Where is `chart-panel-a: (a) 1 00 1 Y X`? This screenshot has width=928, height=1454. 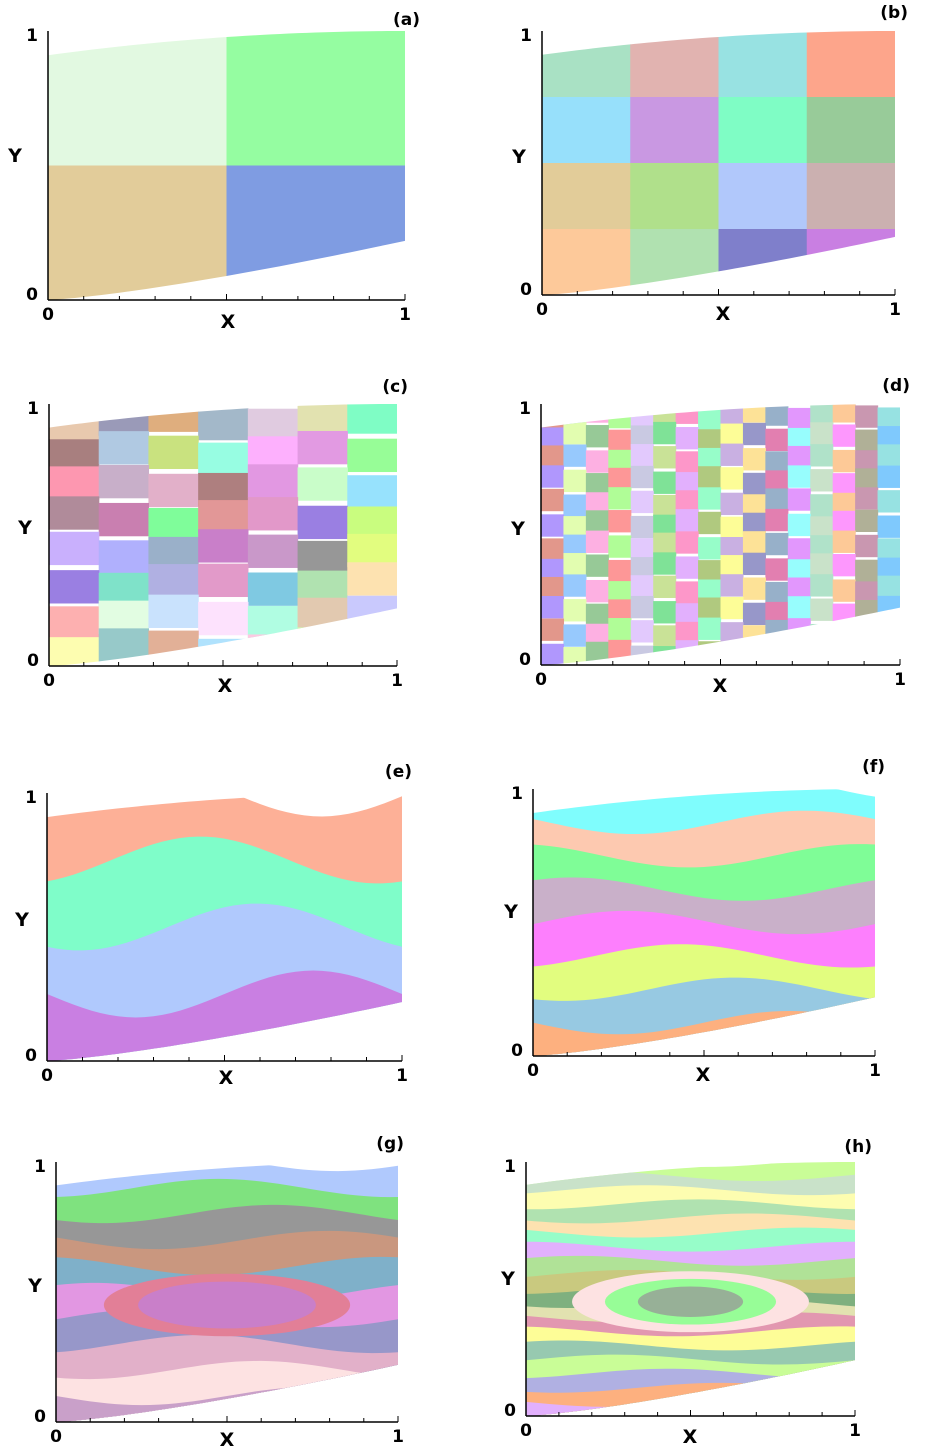 chart-panel-a: (a) 1 00 1 Y X is located at coordinates (213, 171).